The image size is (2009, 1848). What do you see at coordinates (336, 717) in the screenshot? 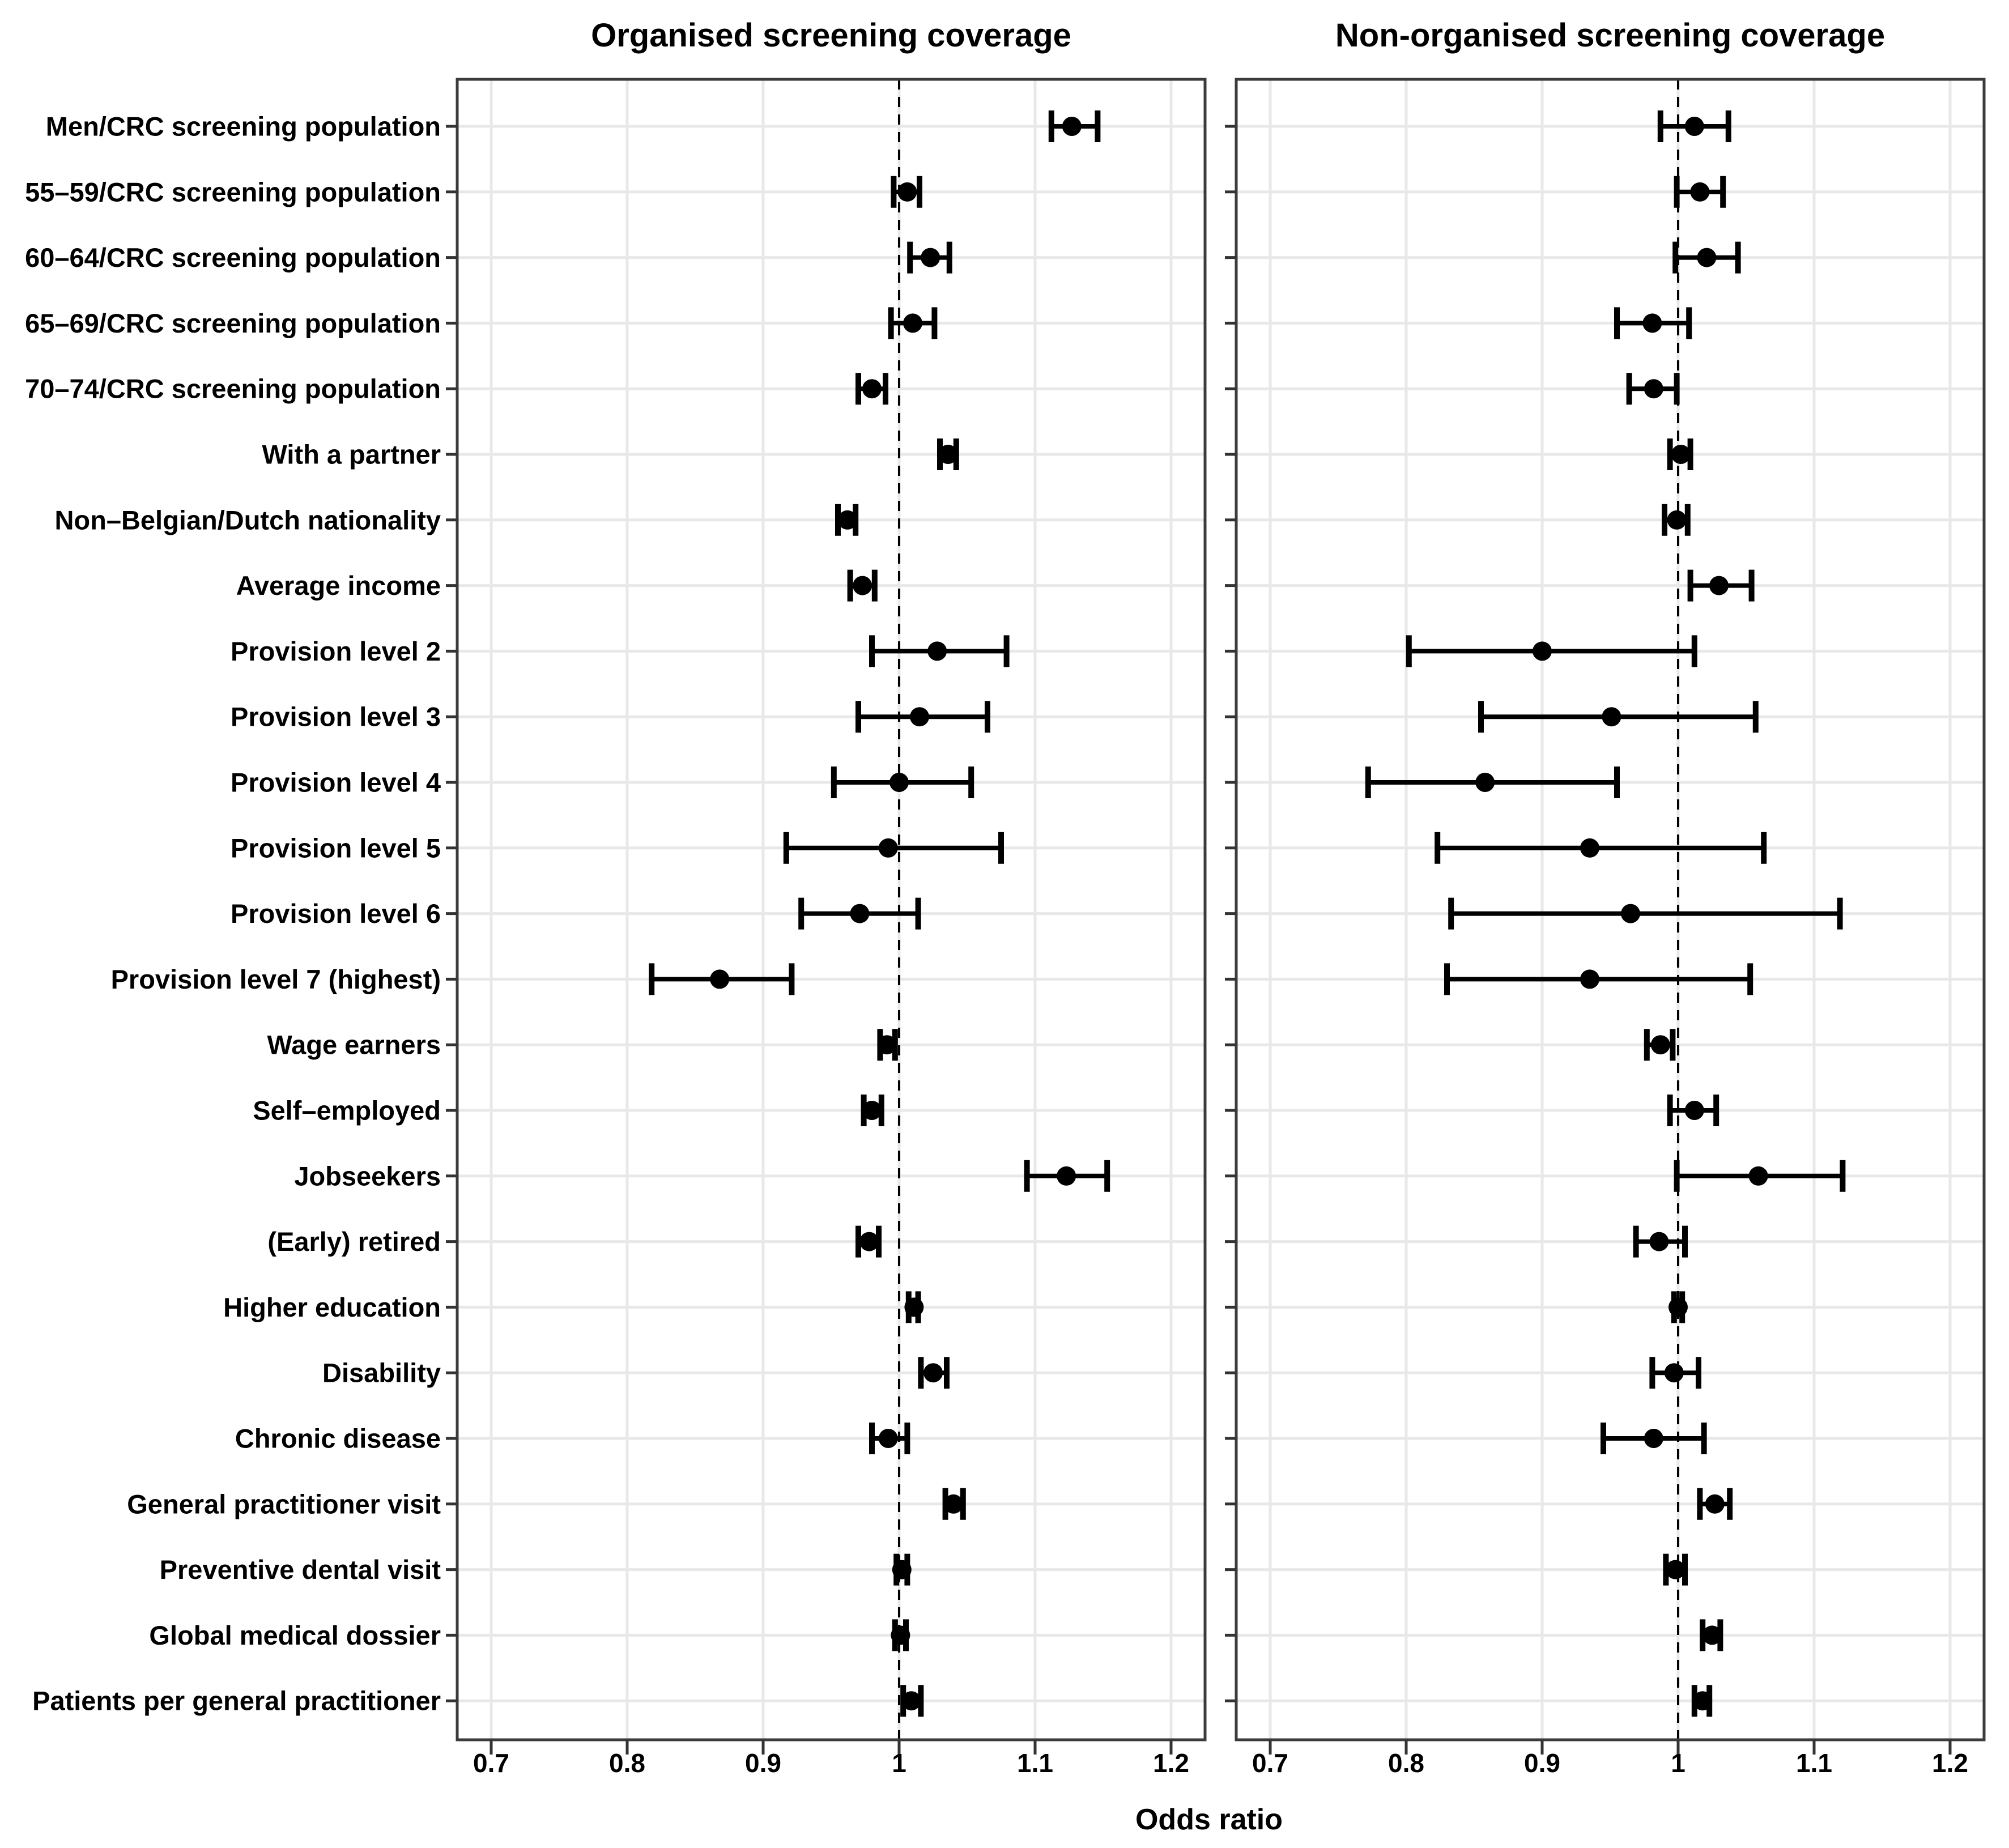
I see `row-label: Provision level 3` at bounding box center [336, 717].